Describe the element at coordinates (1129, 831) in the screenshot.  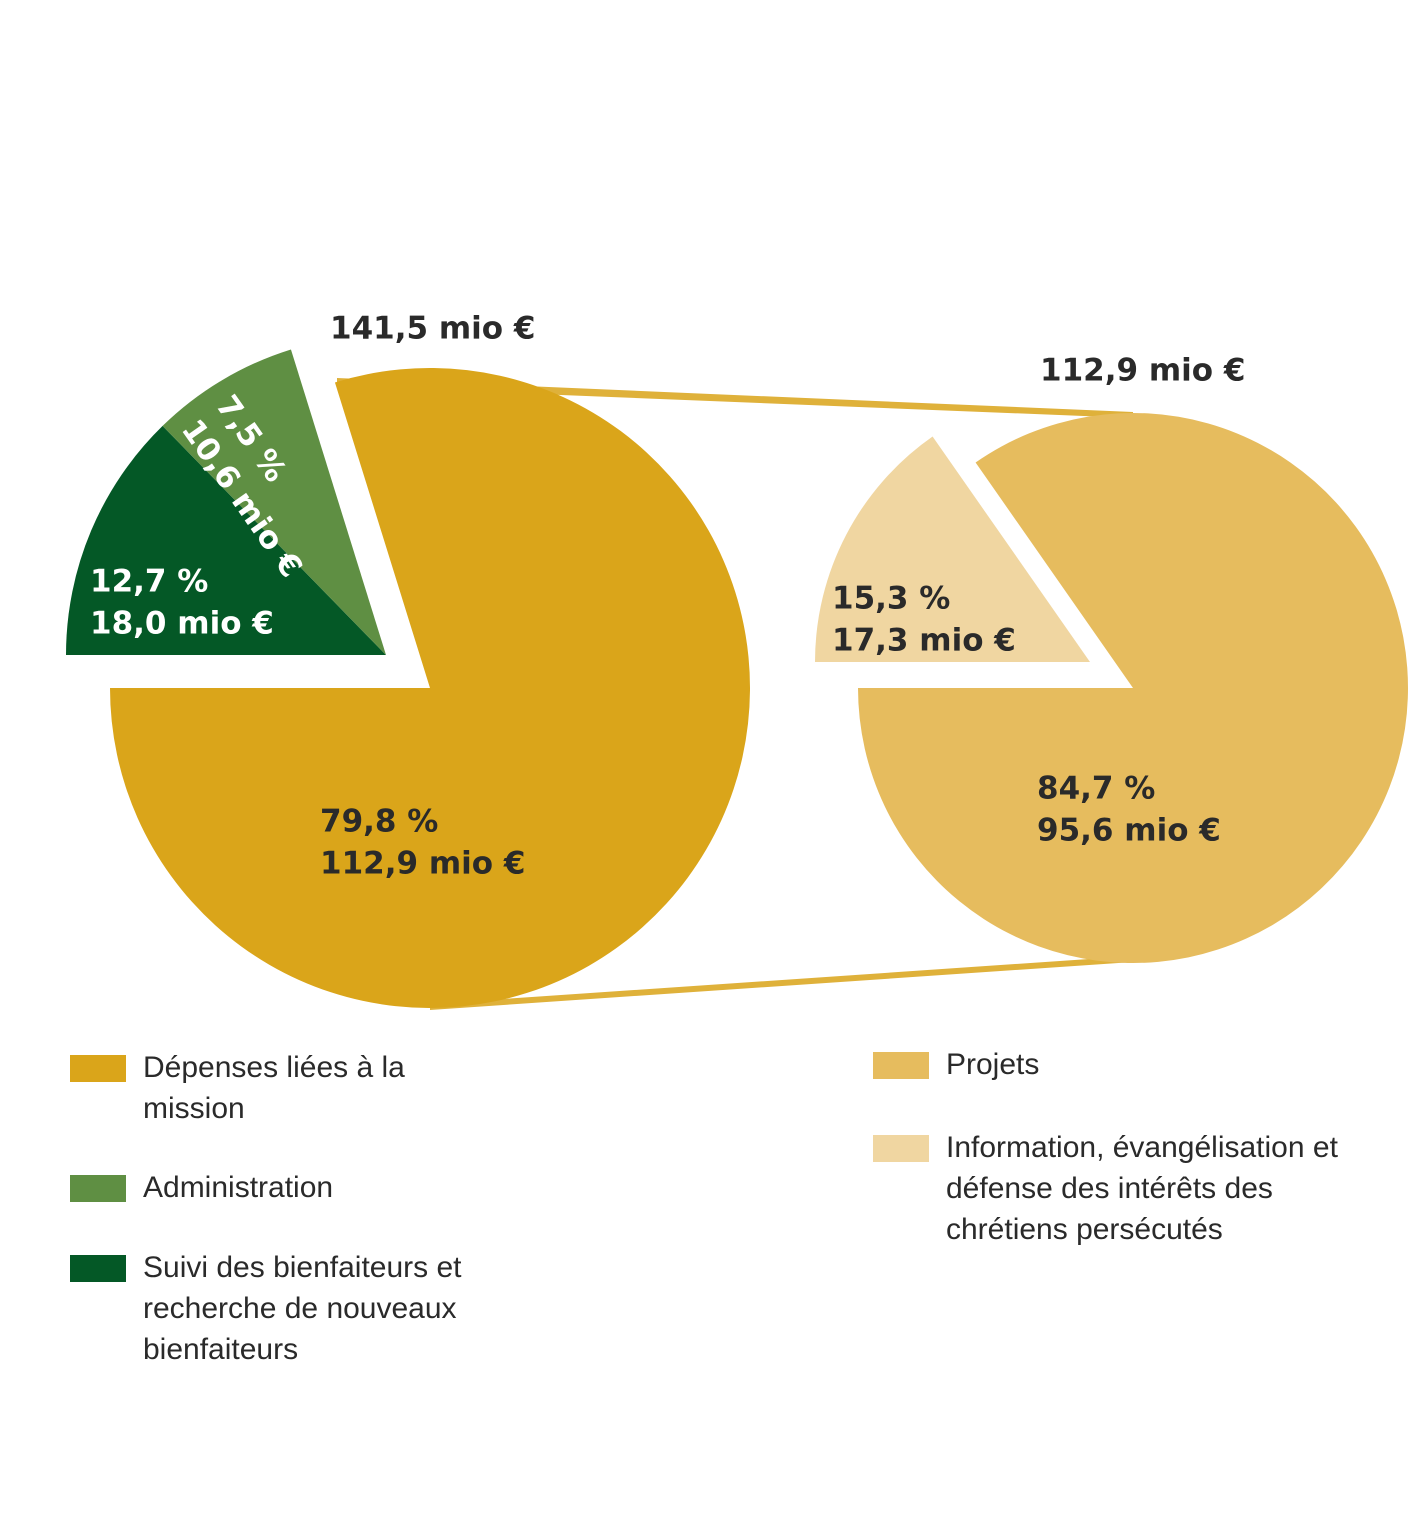
I see `amount-label: 95,6 mio €` at that location.